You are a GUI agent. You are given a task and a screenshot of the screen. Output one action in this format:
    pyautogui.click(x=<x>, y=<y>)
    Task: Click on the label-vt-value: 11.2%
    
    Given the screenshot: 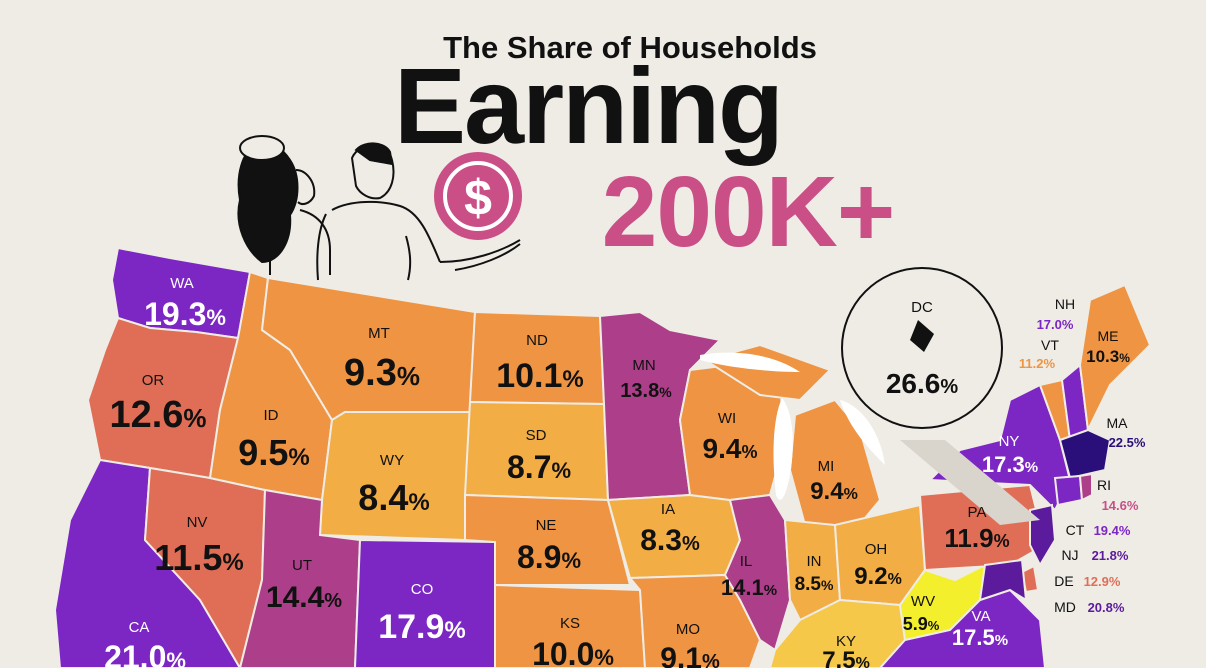 What is the action you would take?
    pyautogui.click(x=1037, y=363)
    